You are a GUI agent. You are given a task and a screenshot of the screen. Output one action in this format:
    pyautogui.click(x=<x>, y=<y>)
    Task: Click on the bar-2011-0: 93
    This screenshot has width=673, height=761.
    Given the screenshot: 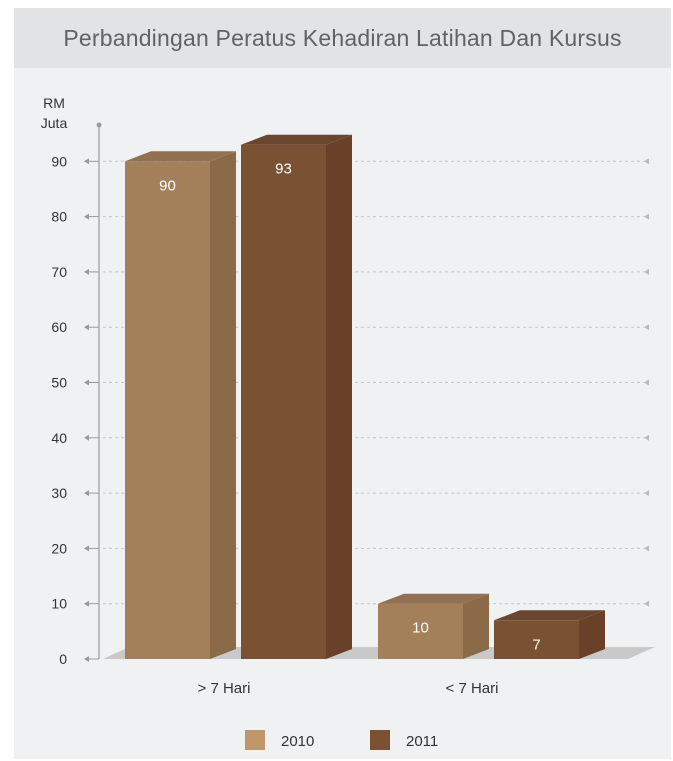 What is the action you would take?
    pyautogui.click(x=296, y=396)
    